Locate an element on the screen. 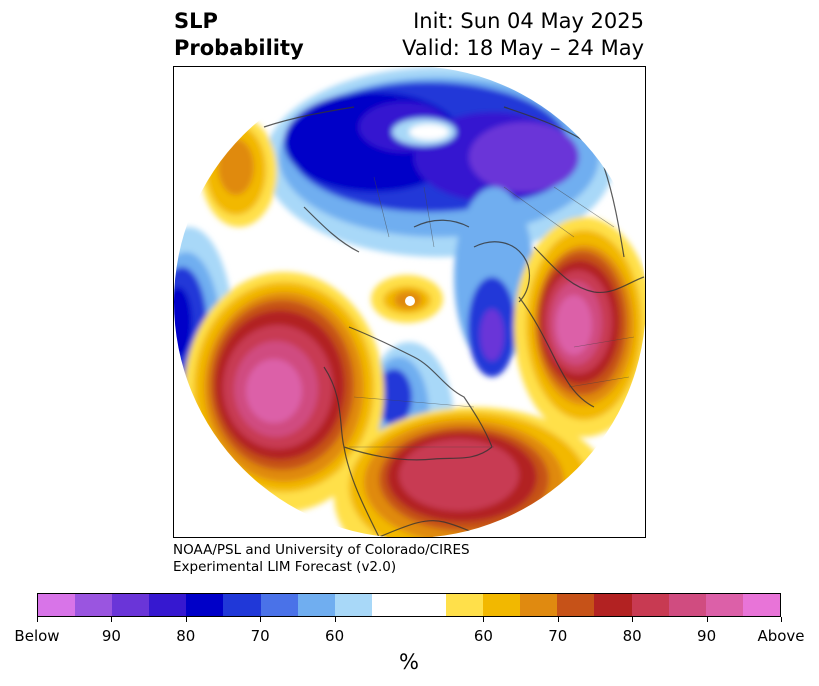 The width and height of the screenshot is (819, 686). valid-range: Valid: 18 May – 24 May is located at coordinates (523, 48).